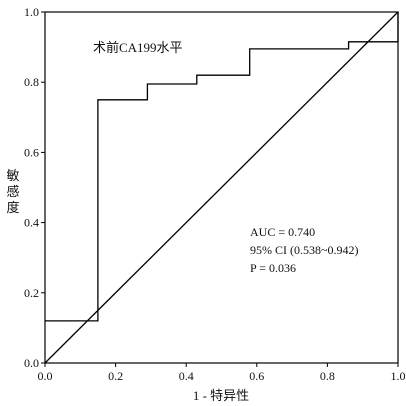  Describe the element at coordinates (31, 293) in the screenshot. I see `y-tick-label: 0.2` at that location.